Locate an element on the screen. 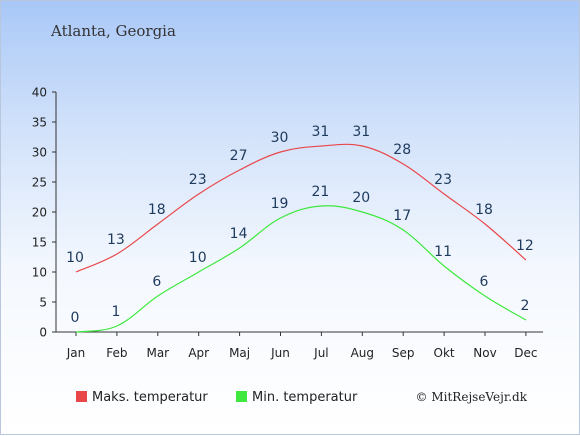 Image resolution: width=580 pixels, height=436 pixels. data-label-min: 11 is located at coordinates (443, 252).